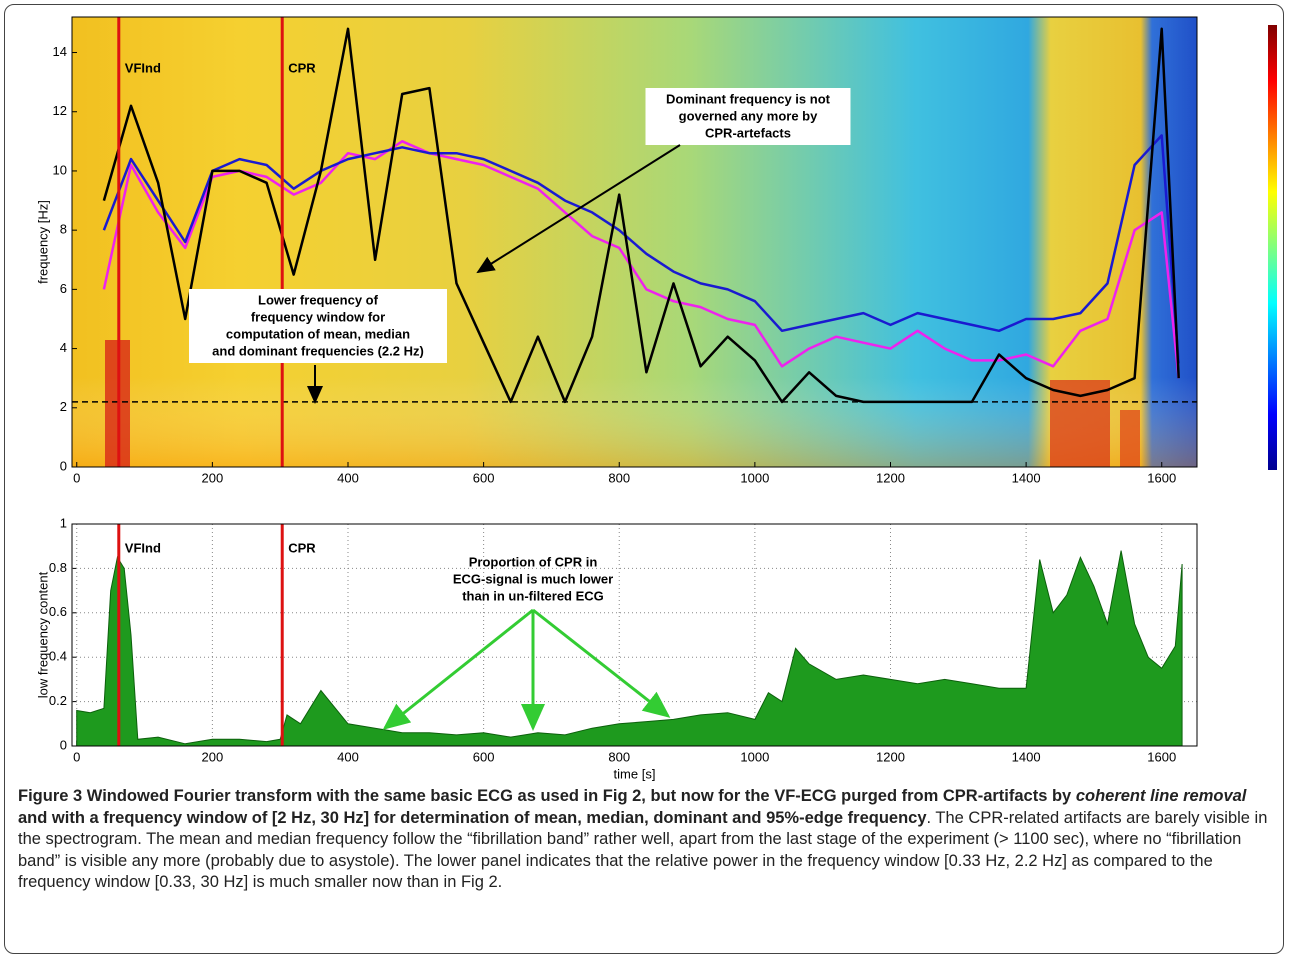  Describe the element at coordinates (60, 110) in the screenshot. I see `y-tick-label: 12` at that location.